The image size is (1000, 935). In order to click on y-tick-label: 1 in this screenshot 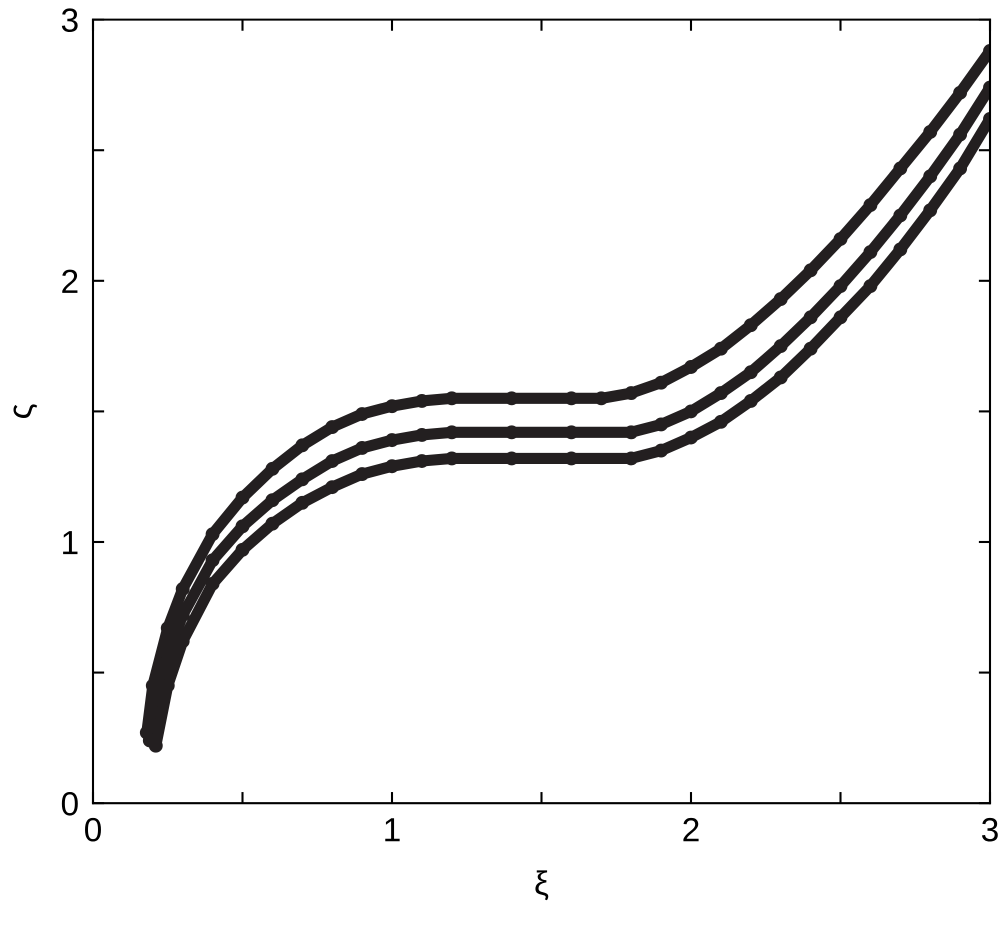, I will do `click(70, 542)`.